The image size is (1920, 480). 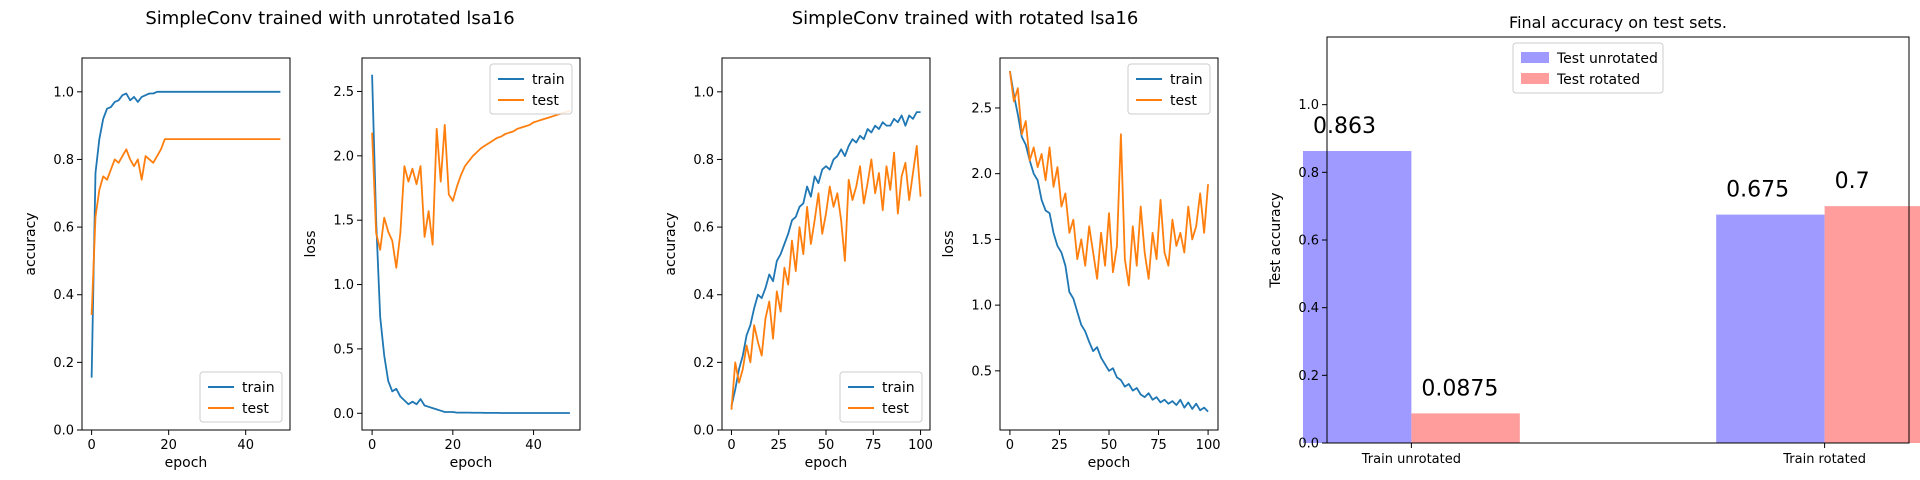 I want to click on legend-swatch-test-rotated, so click(x=1535, y=78).